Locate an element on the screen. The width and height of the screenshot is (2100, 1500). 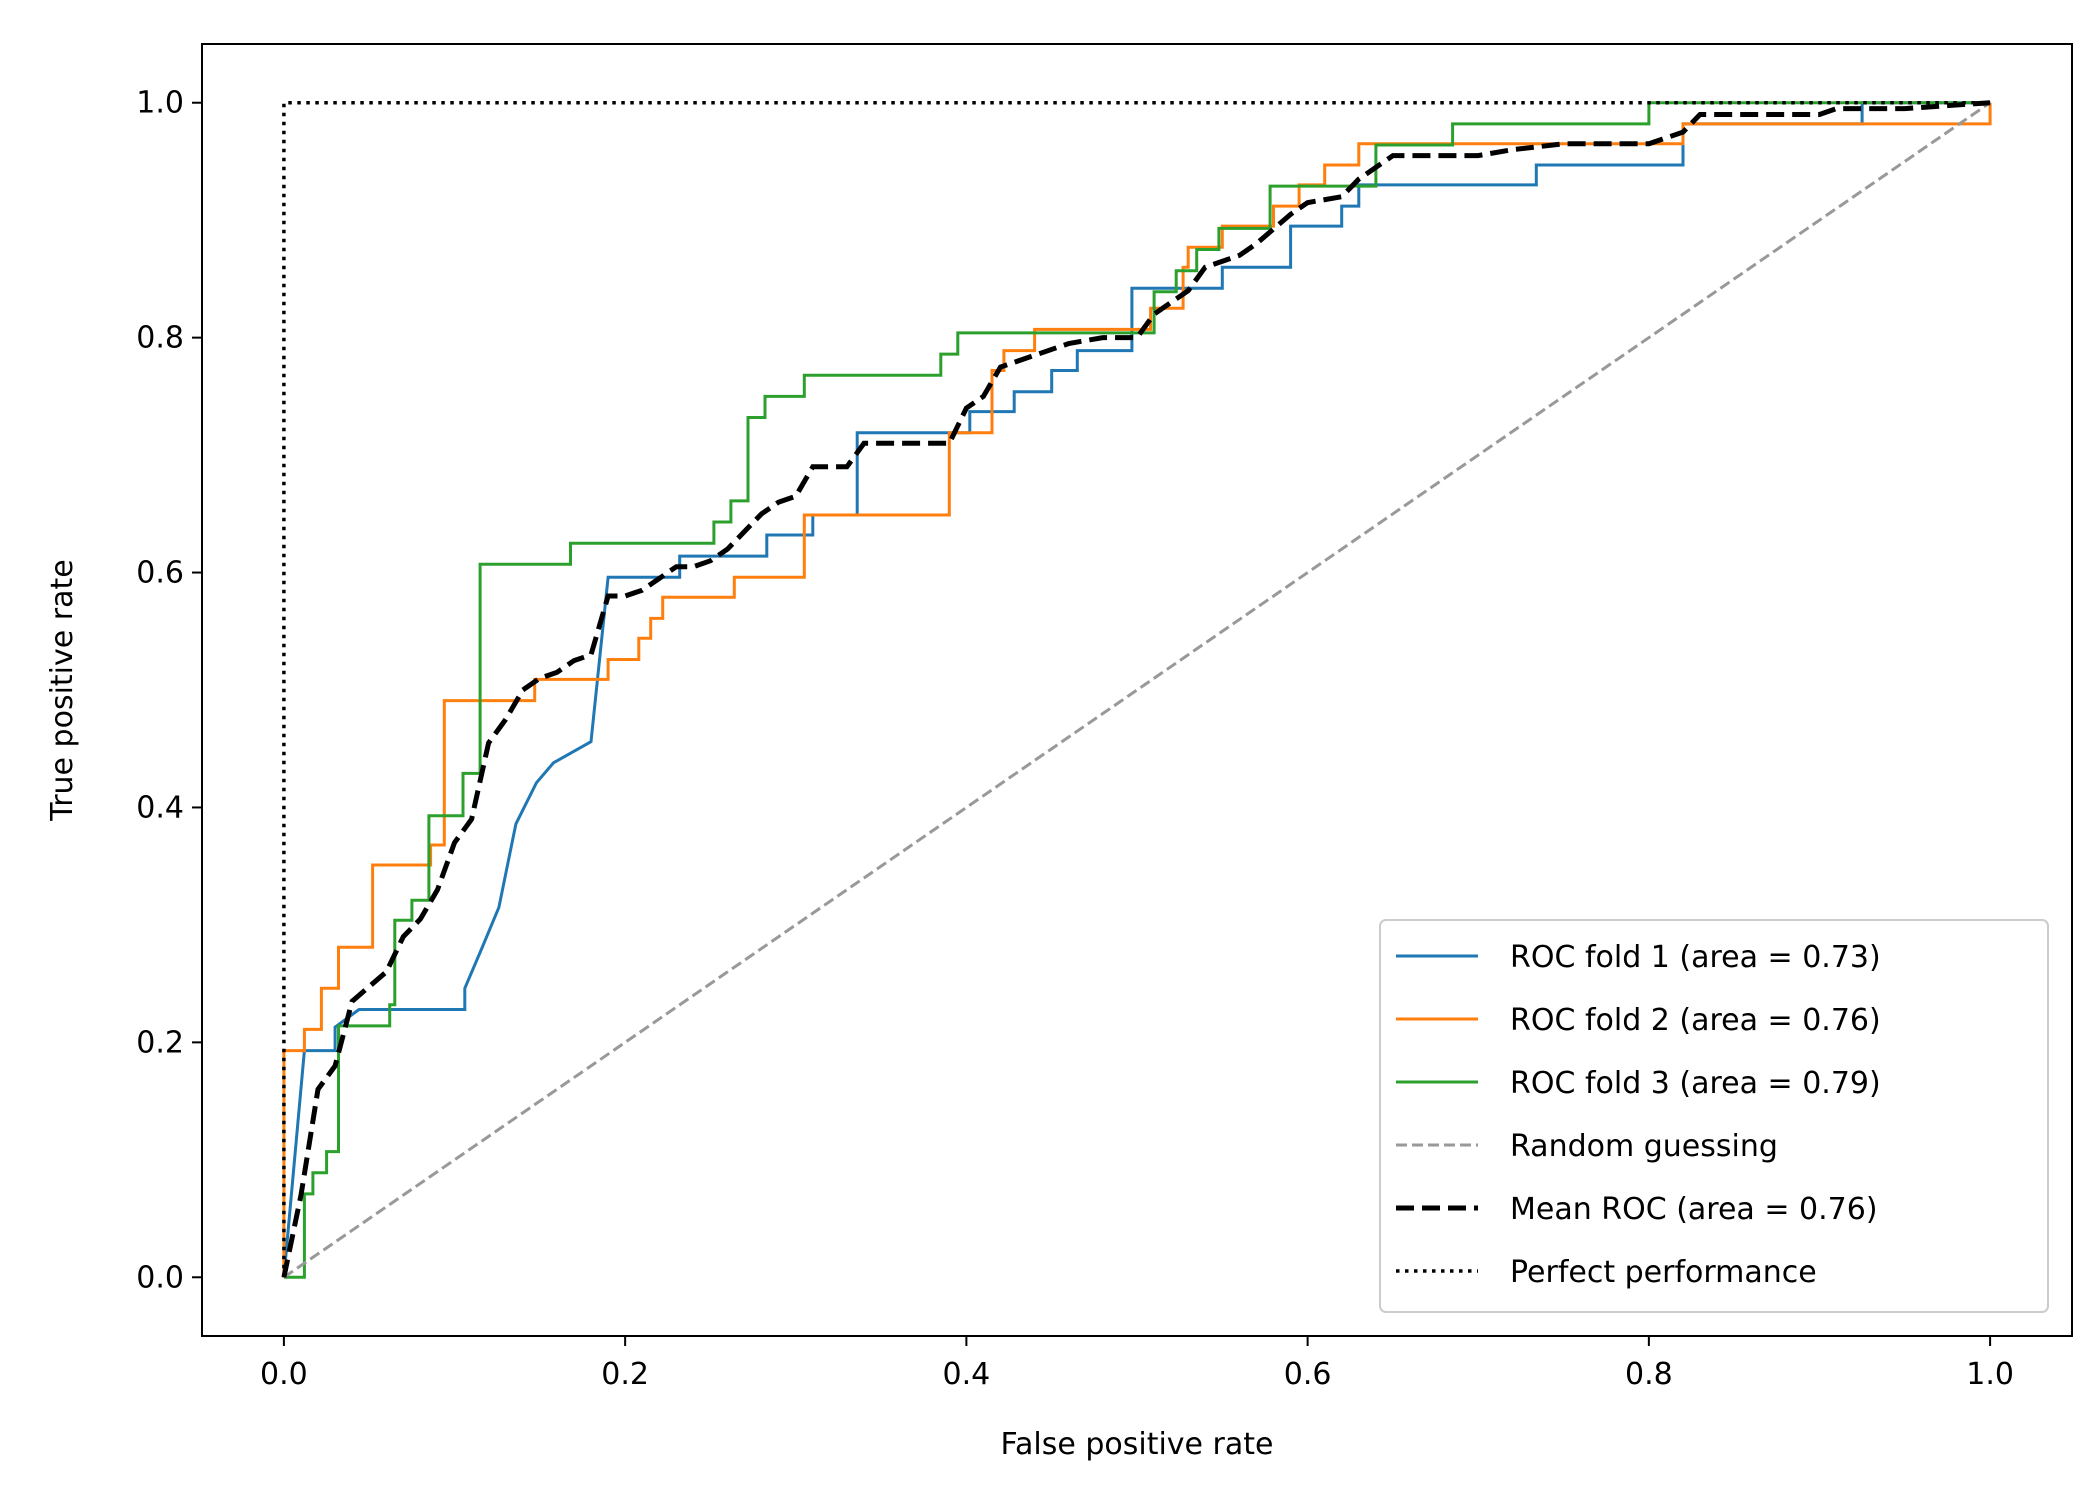
x-tick-label: 1.0 is located at coordinates (1990, 1374).